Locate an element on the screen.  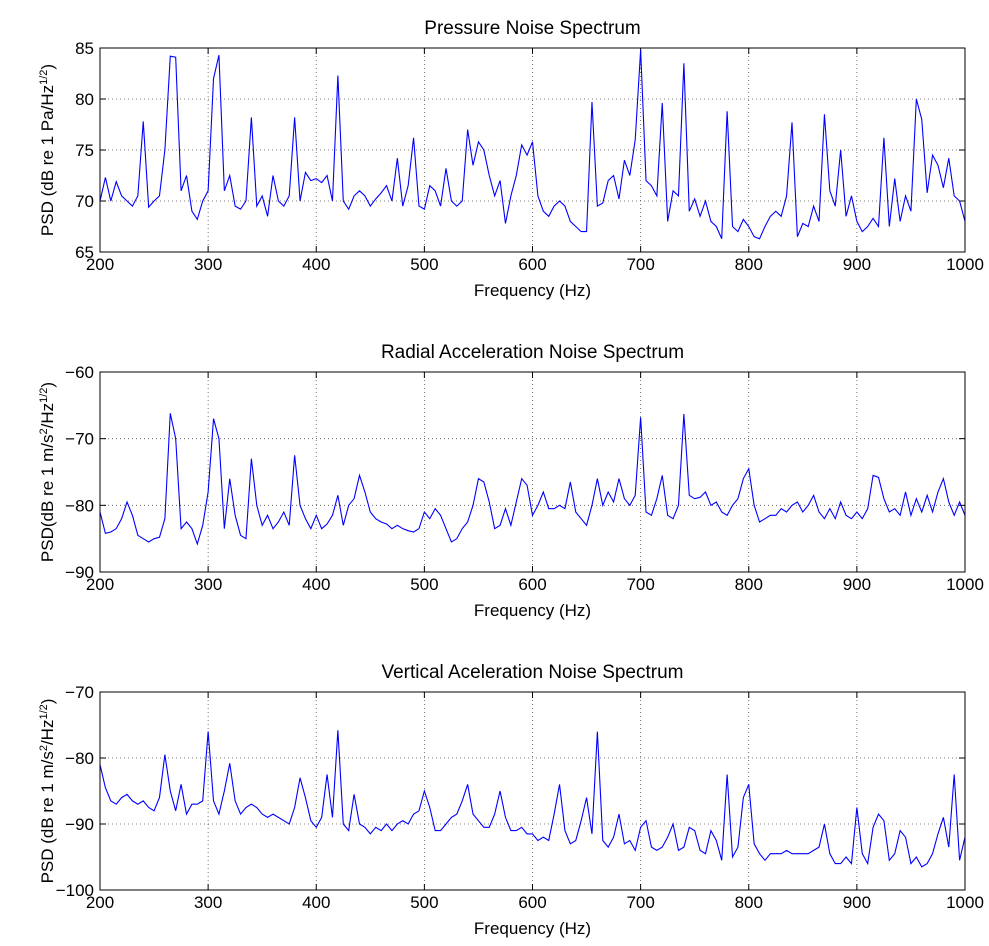
subplot-title: Pressure Noise Spectrum is located at coordinates (532, 28).